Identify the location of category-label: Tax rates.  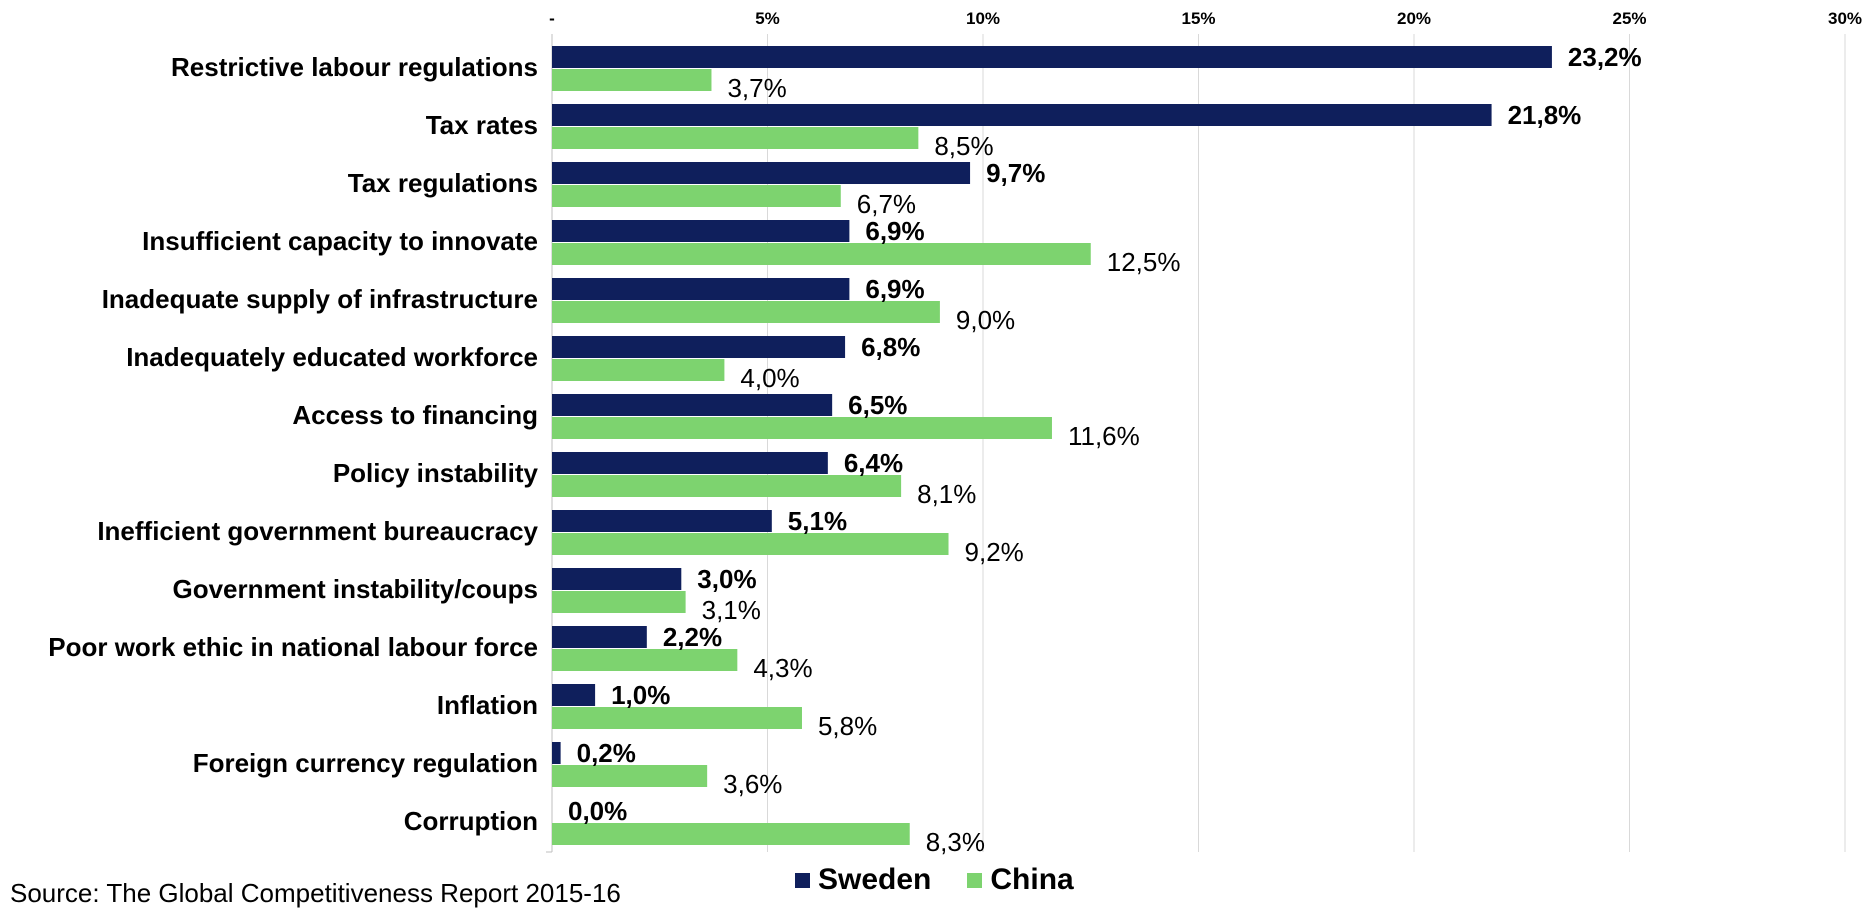
(482, 125).